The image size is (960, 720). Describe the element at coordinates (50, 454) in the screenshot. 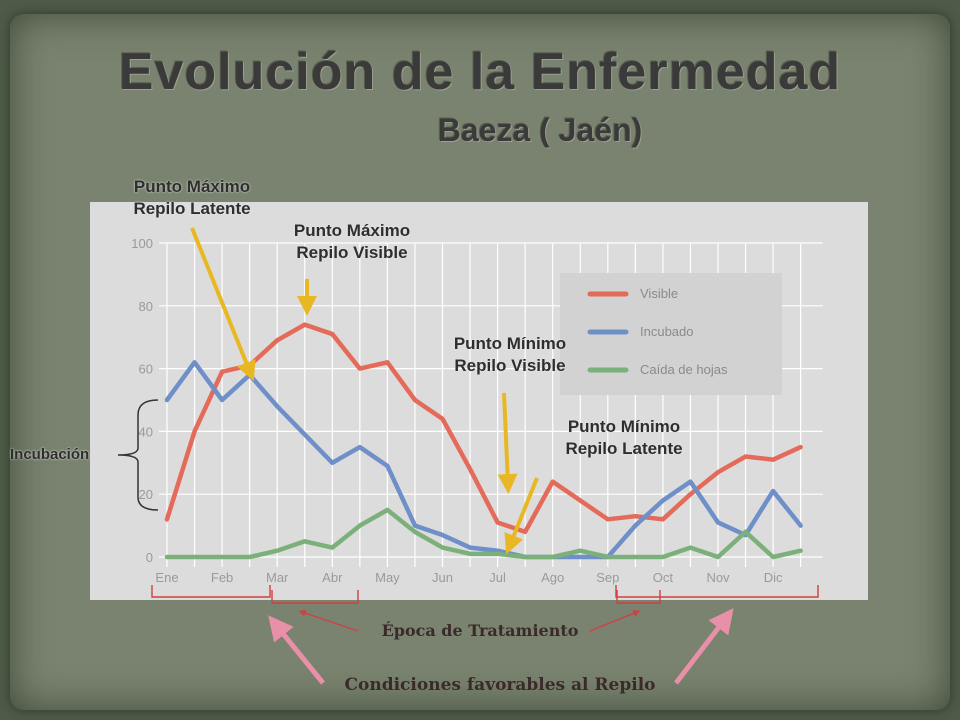

I see `incubacion-label: Incubación` at that location.